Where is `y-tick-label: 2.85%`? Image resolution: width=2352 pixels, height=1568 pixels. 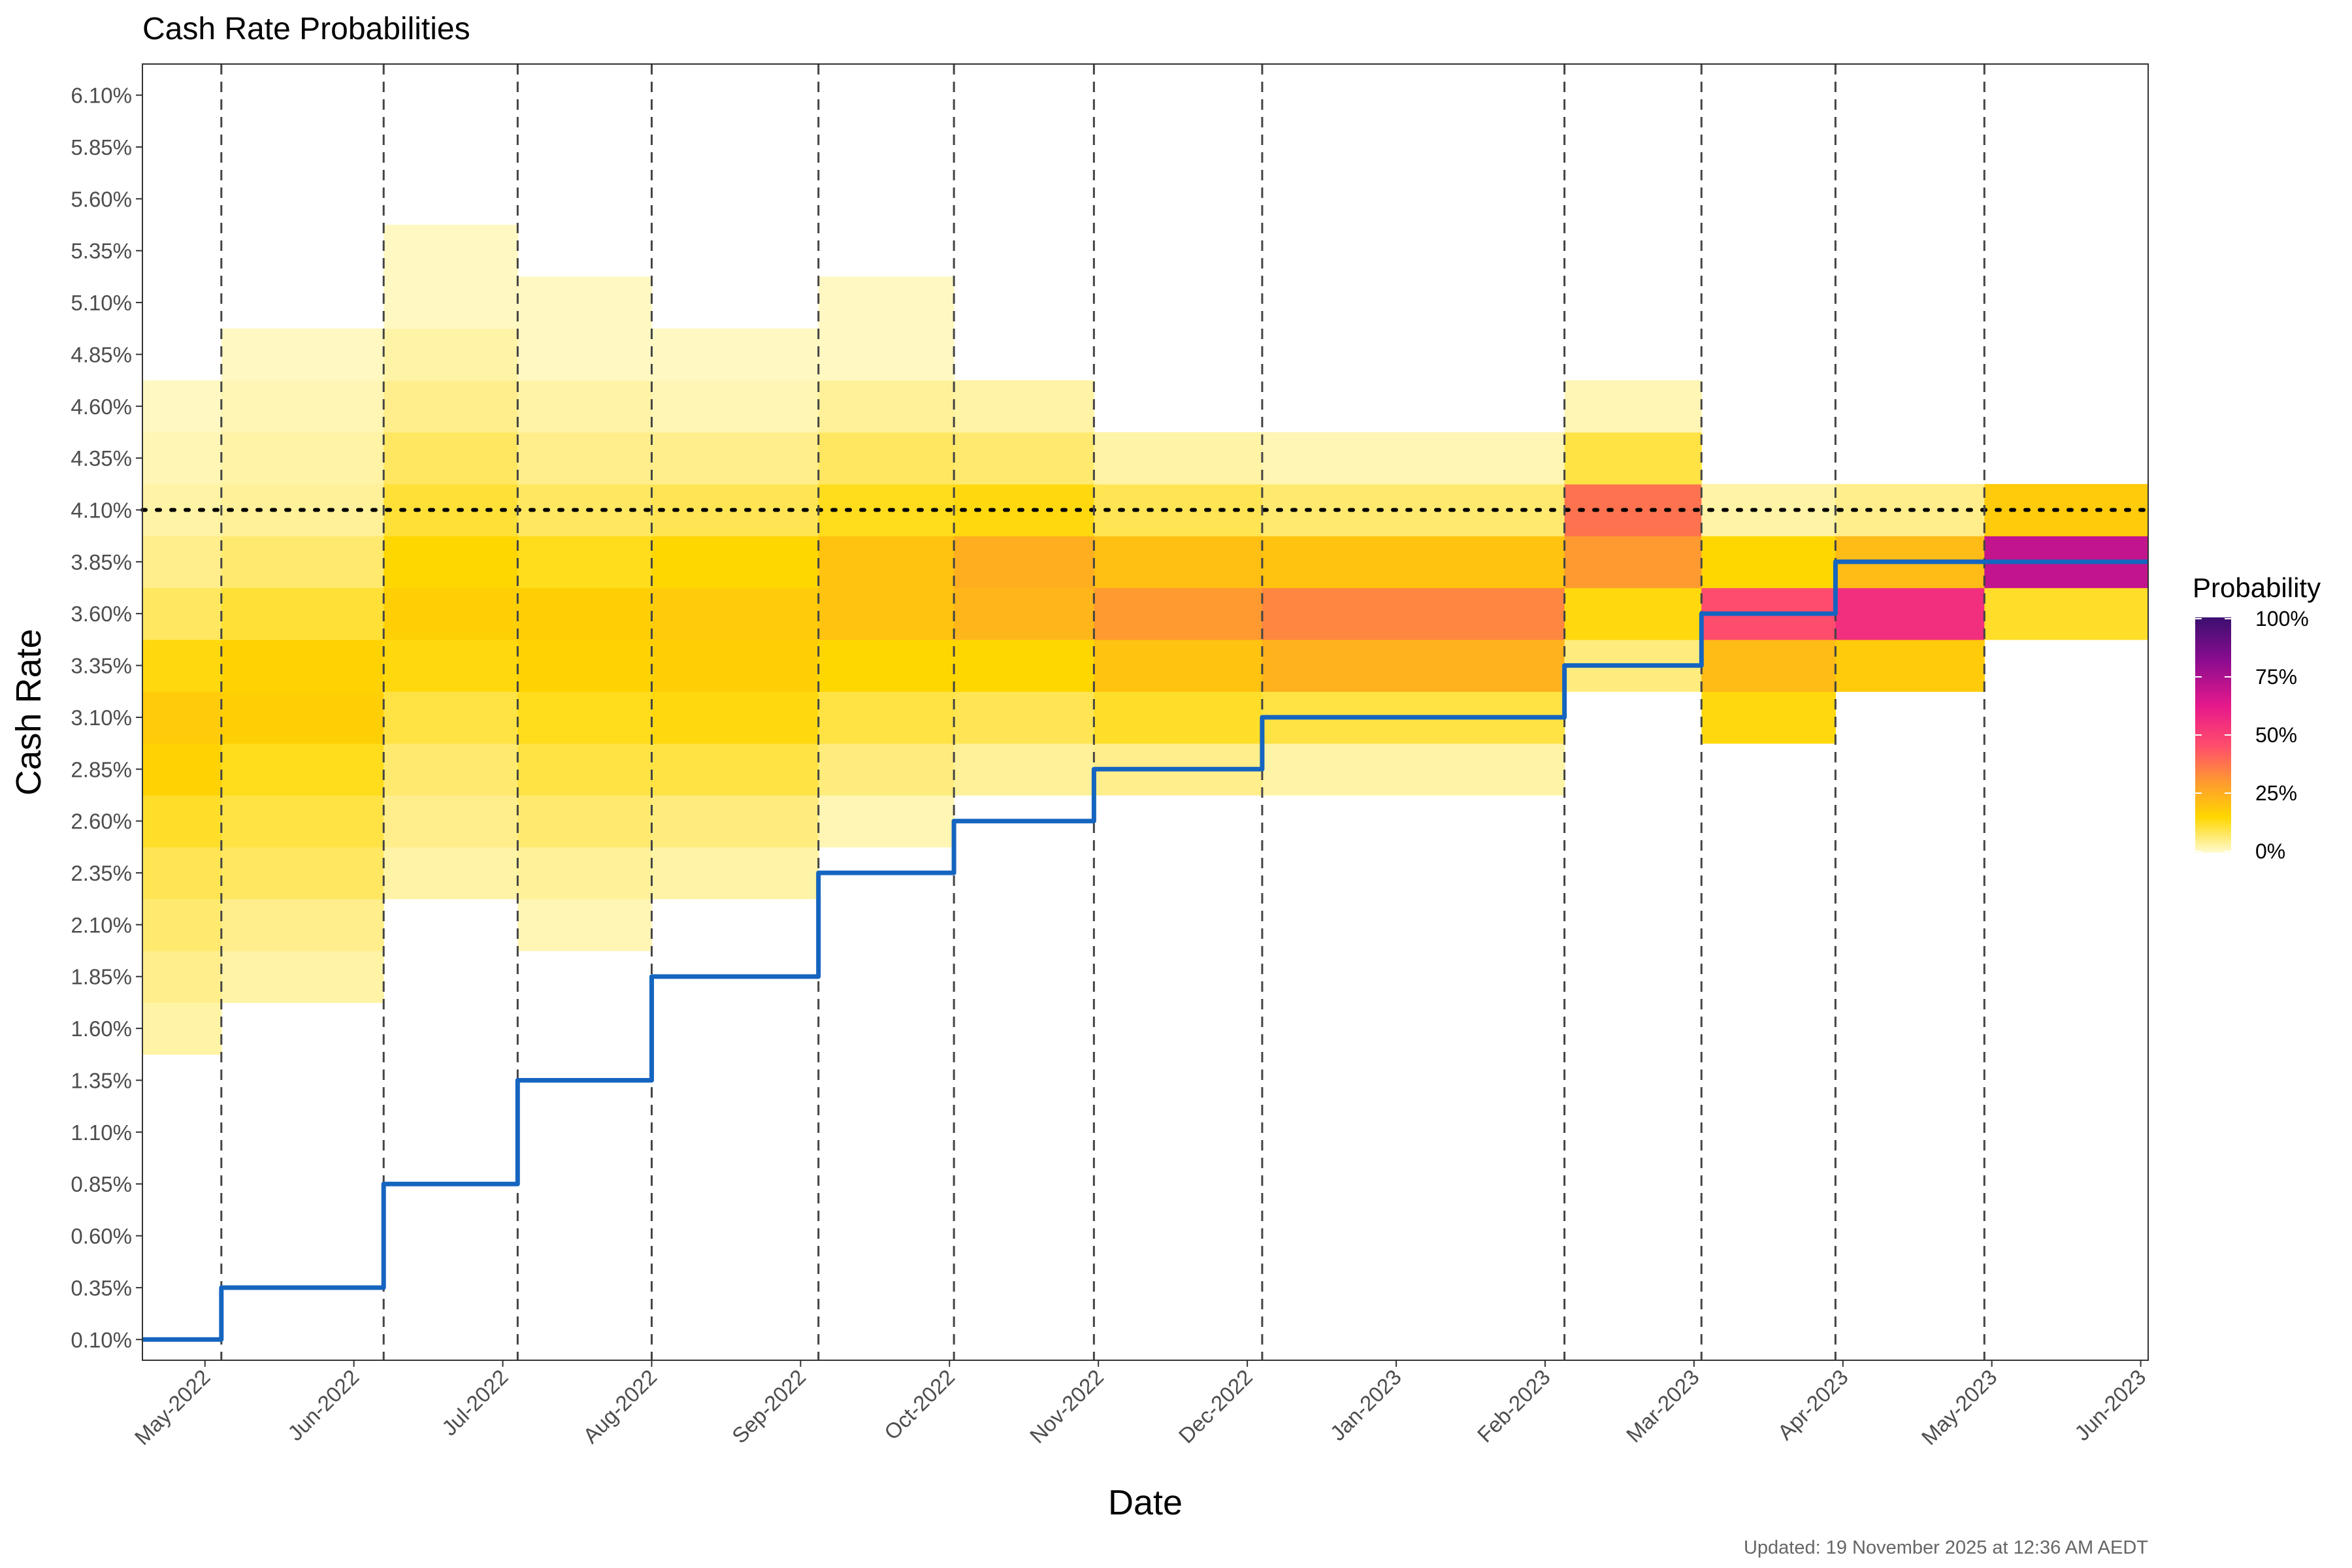
y-tick-label: 2.85% is located at coordinates (101, 769).